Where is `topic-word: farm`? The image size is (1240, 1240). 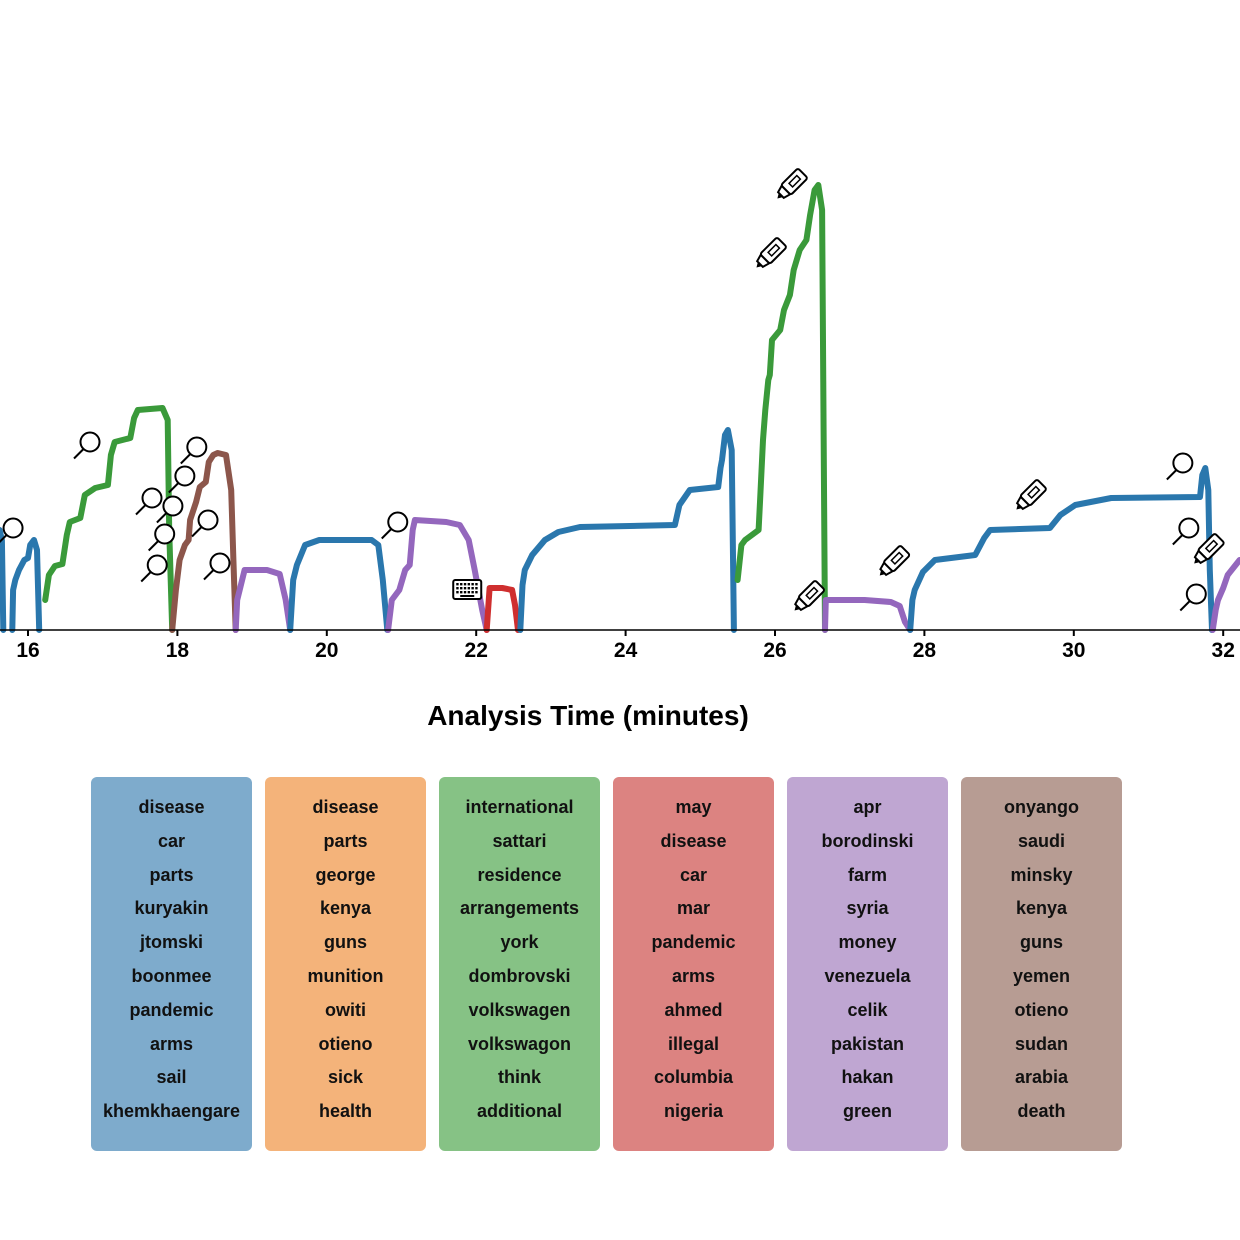
topic-word: farm is located at coordinates (867, 874).